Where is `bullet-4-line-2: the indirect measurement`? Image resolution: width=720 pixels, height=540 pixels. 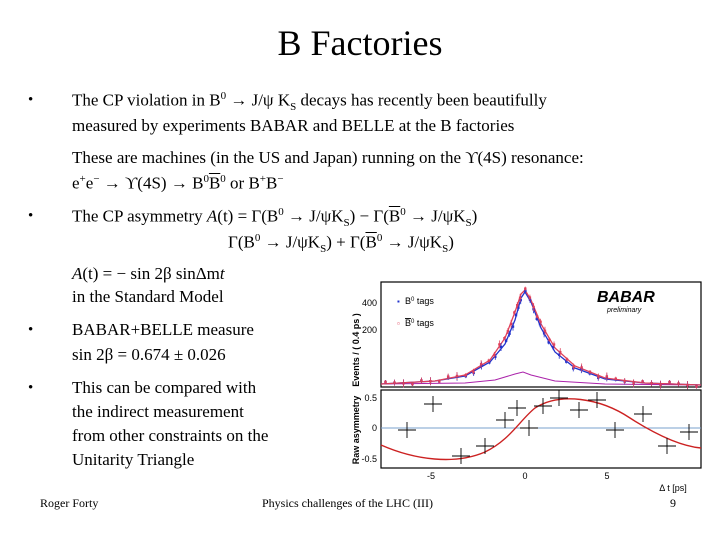
bullet-4-line-2: the indirect measurement is located at coordinates (158, 411).